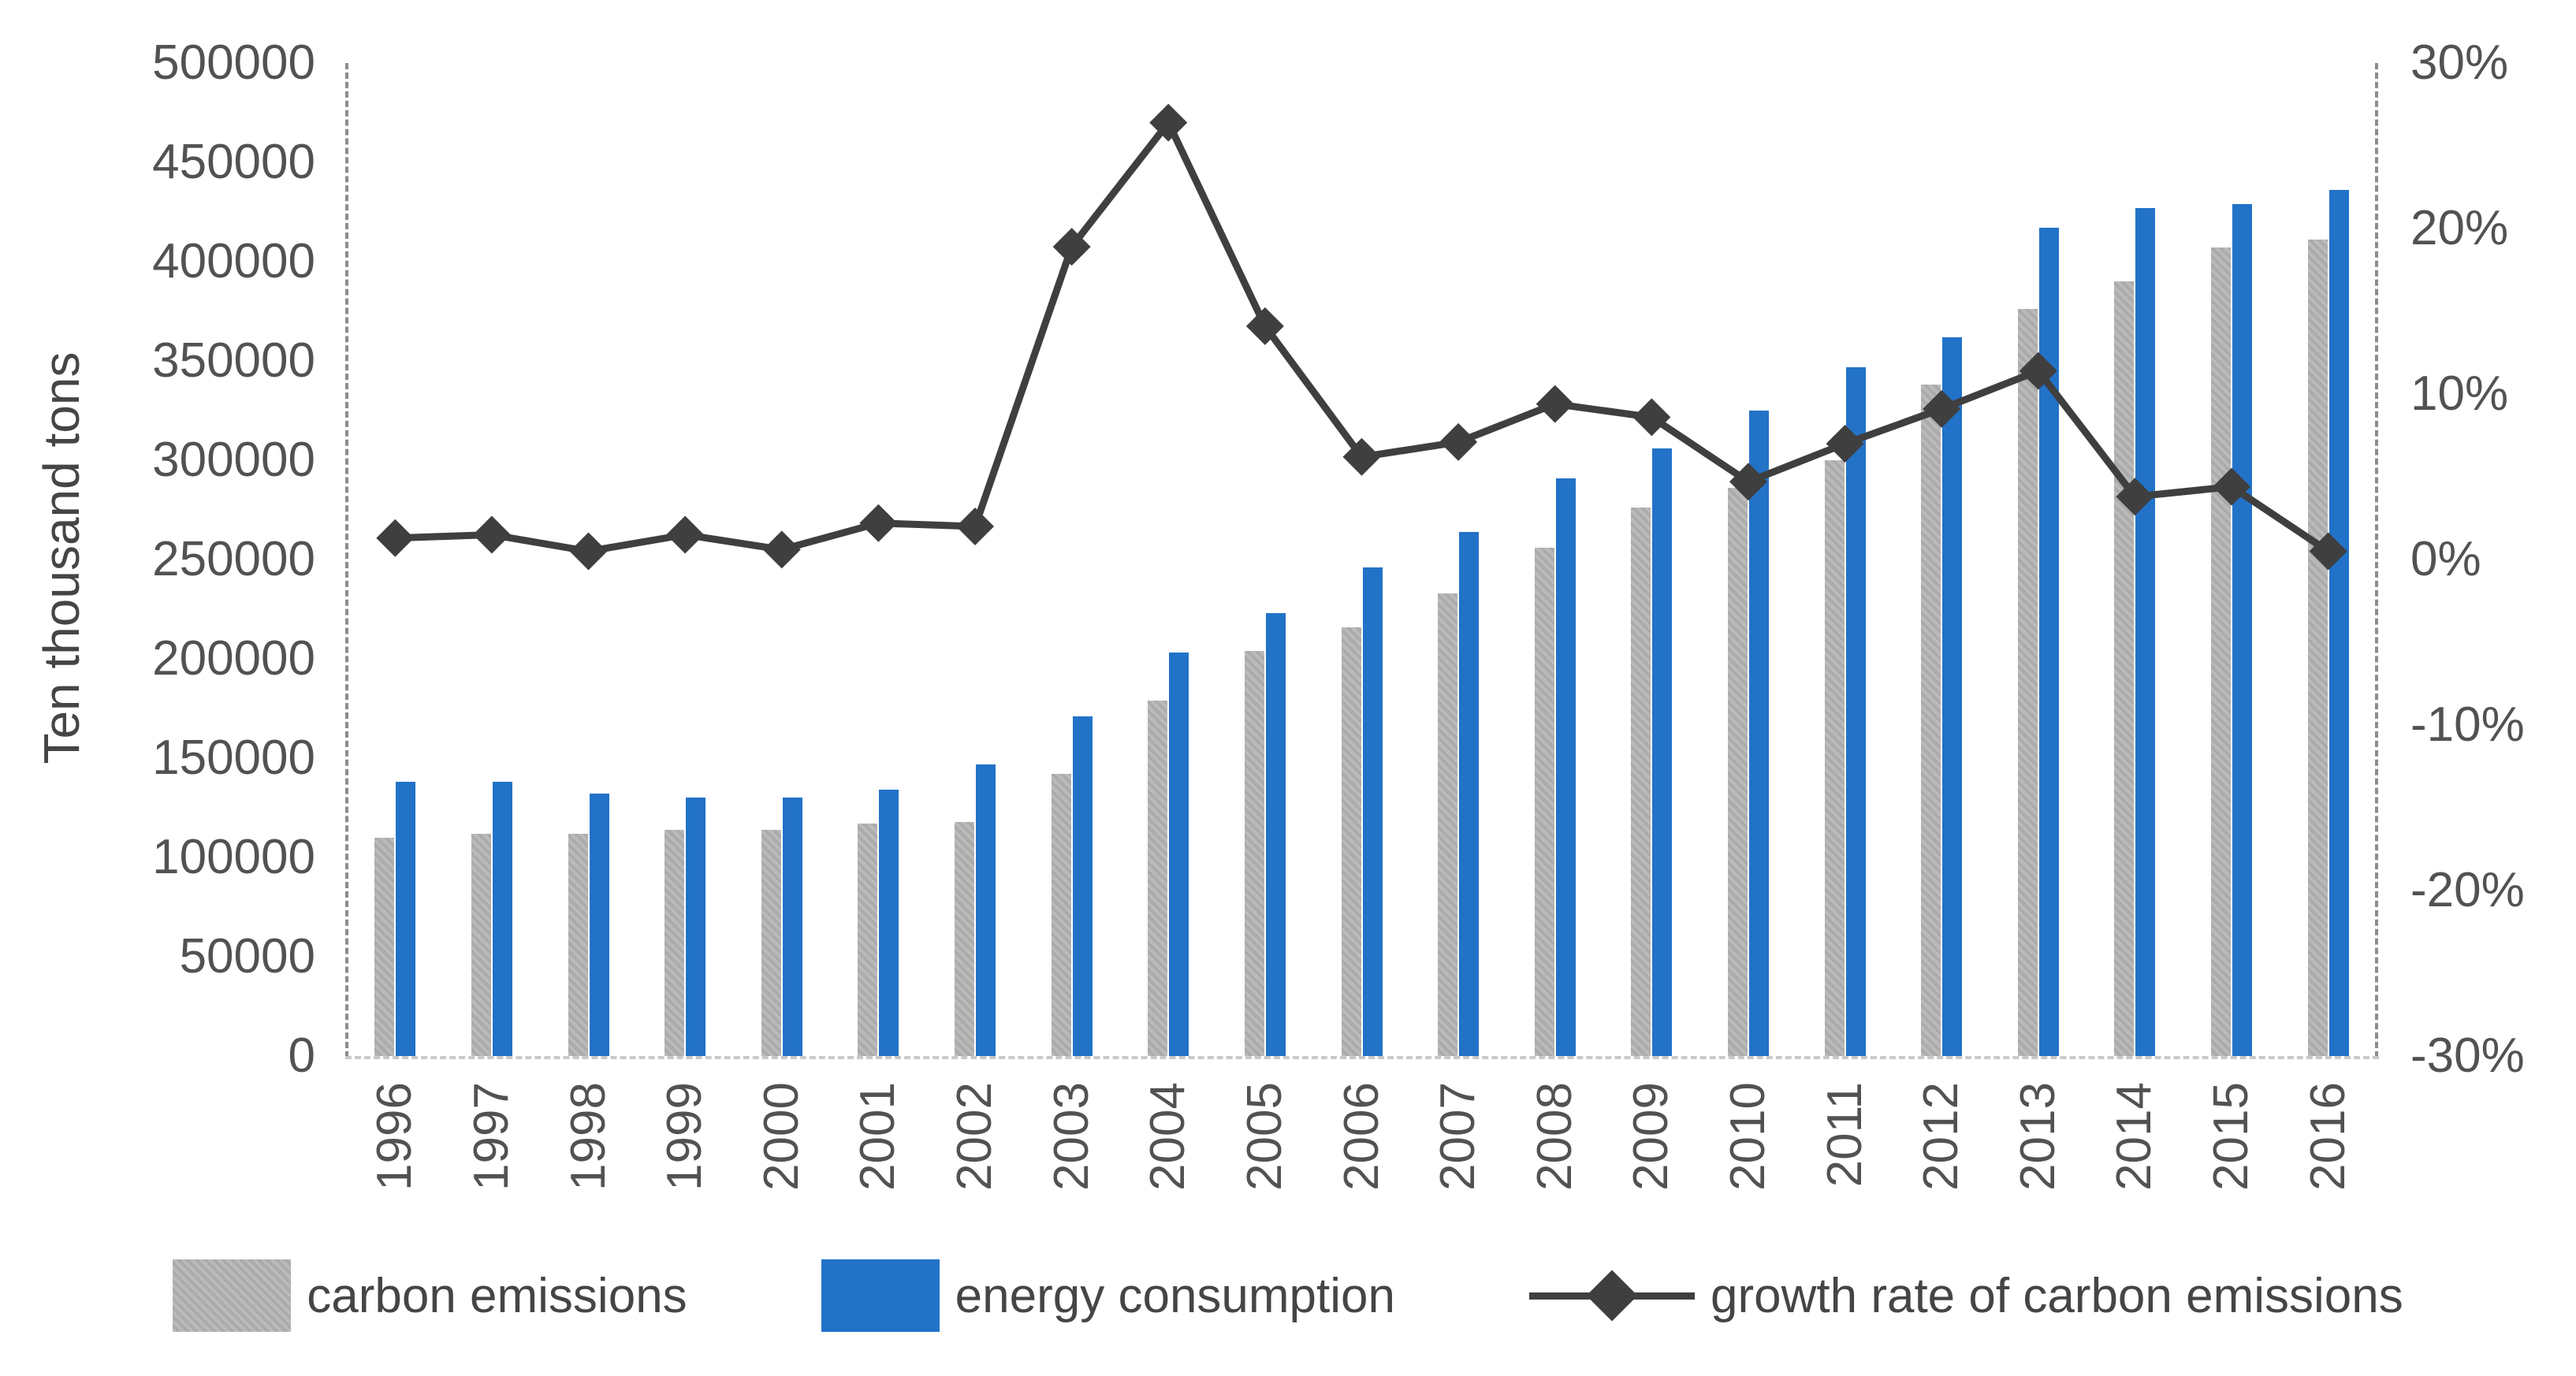 The height and width of the screenshot is (1376, 2576). What do you see at coordinates (2459, 228) in the screenshot?
I see `right-axis-tick-label: 20%` at bounding box center [2459, 228].